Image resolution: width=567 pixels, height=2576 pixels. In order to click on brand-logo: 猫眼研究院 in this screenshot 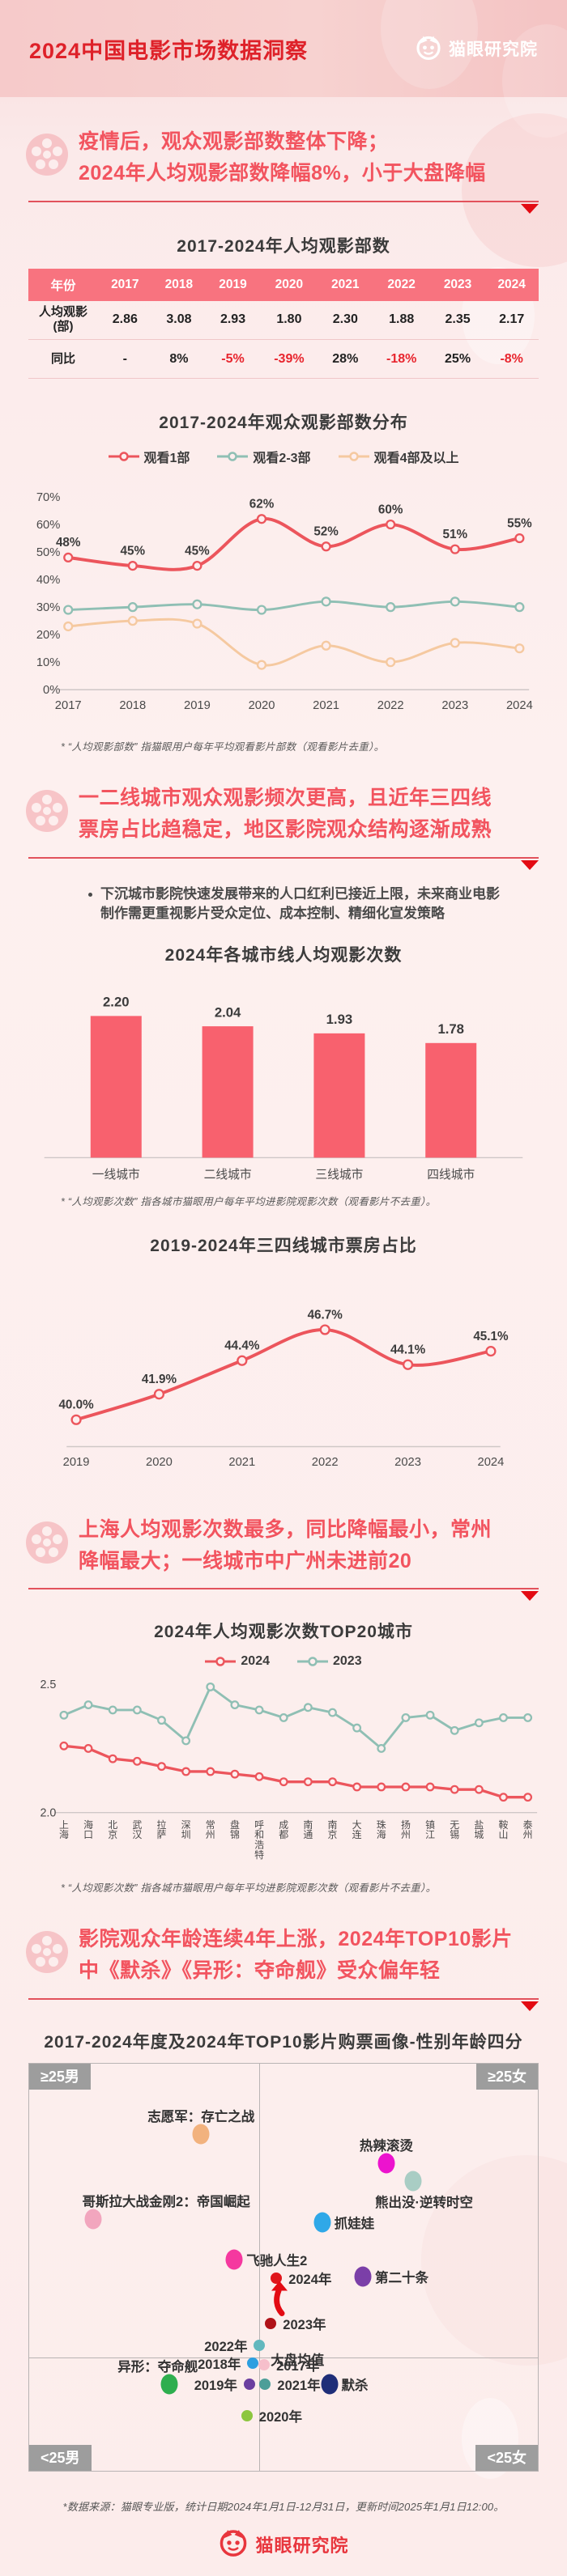, I will do `click(476, 49)`.